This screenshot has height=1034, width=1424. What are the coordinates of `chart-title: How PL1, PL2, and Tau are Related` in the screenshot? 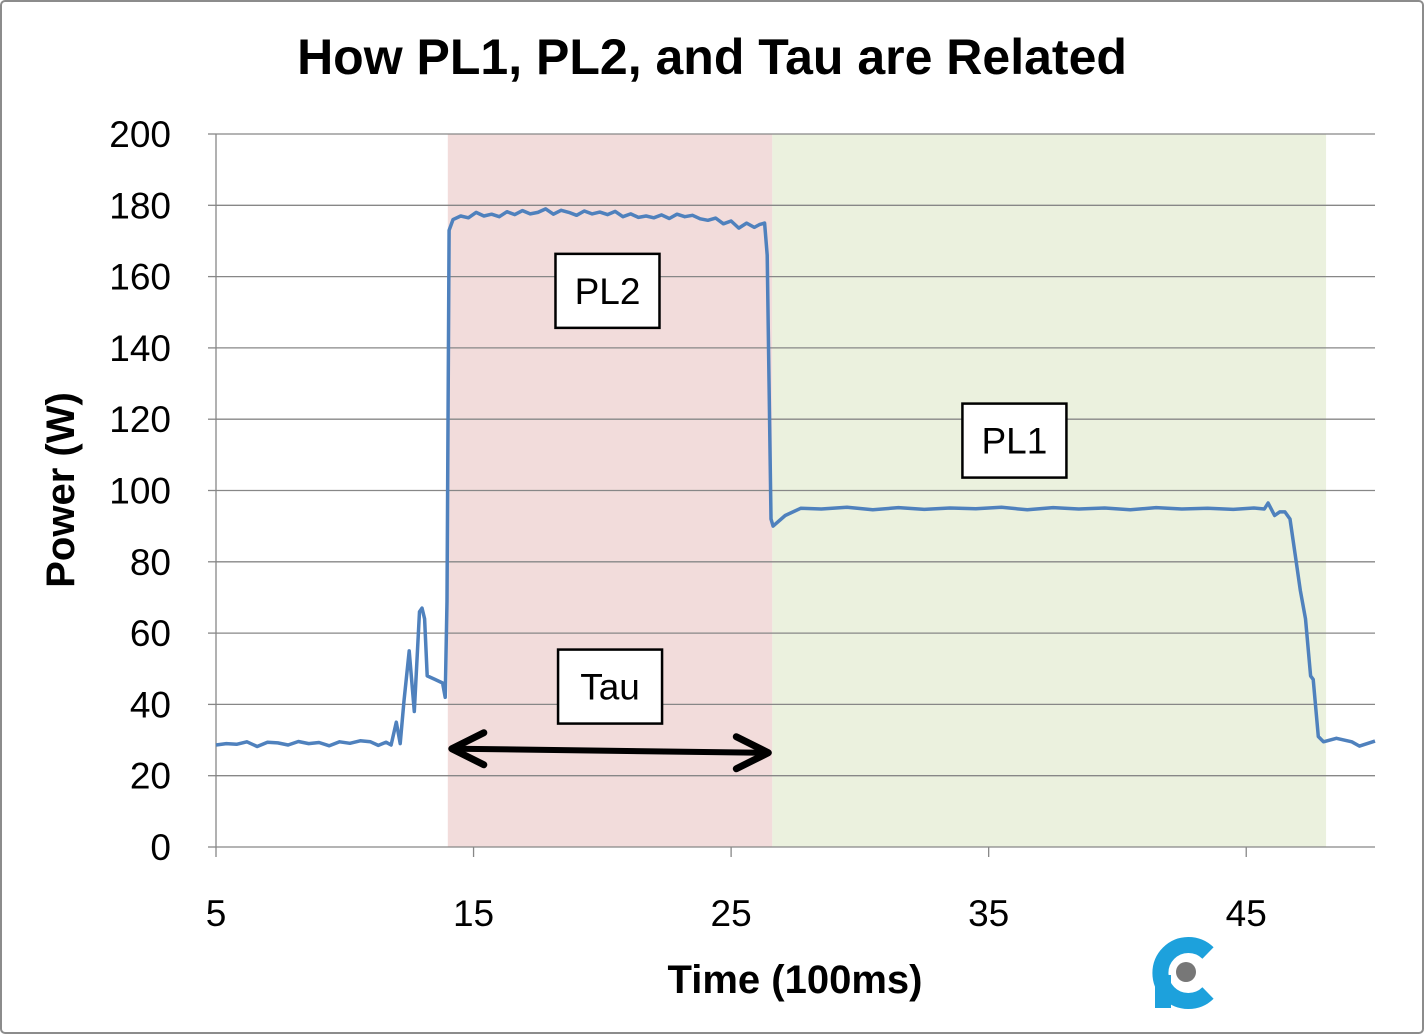 It's located at (712, 57).